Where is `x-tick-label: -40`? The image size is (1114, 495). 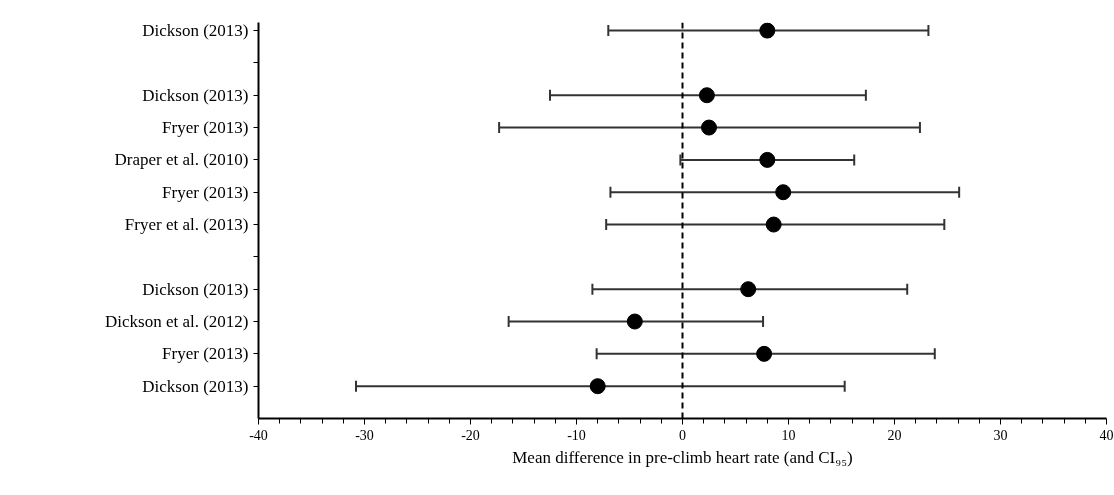 x-tick-label: -40 is located at coordinates (258, 435).